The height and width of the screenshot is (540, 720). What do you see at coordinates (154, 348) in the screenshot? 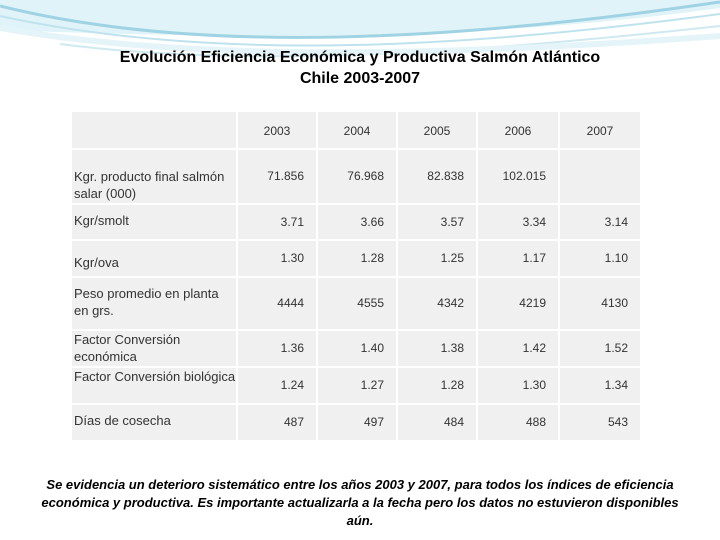
I see `row-label: Factor Conversión económica` at bounding box center [154, 348].